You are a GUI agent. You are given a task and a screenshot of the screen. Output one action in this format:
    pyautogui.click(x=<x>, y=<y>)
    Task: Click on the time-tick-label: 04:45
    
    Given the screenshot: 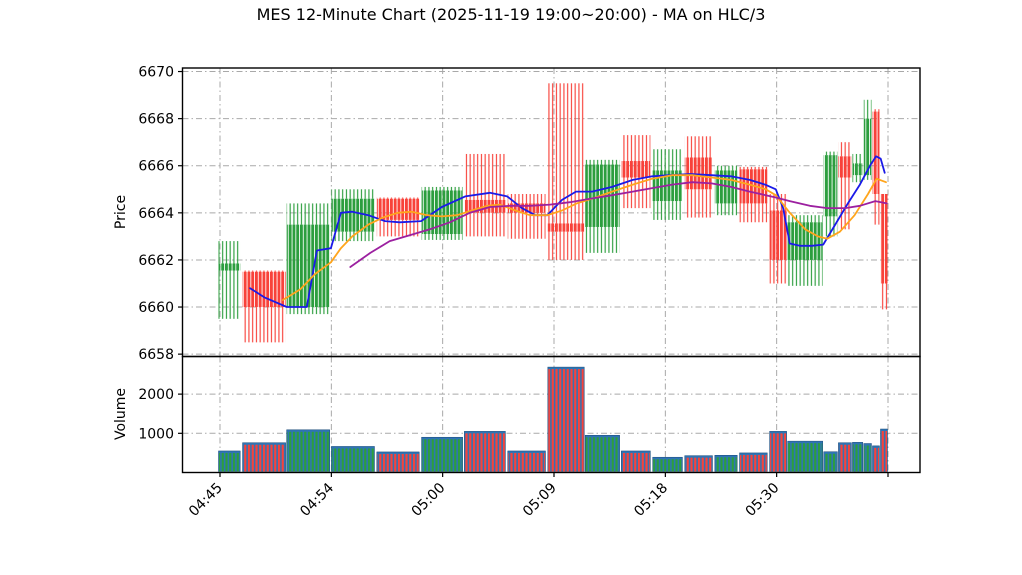 What is the action you would take?
    pyautogui.click(x=206, y=500)
    